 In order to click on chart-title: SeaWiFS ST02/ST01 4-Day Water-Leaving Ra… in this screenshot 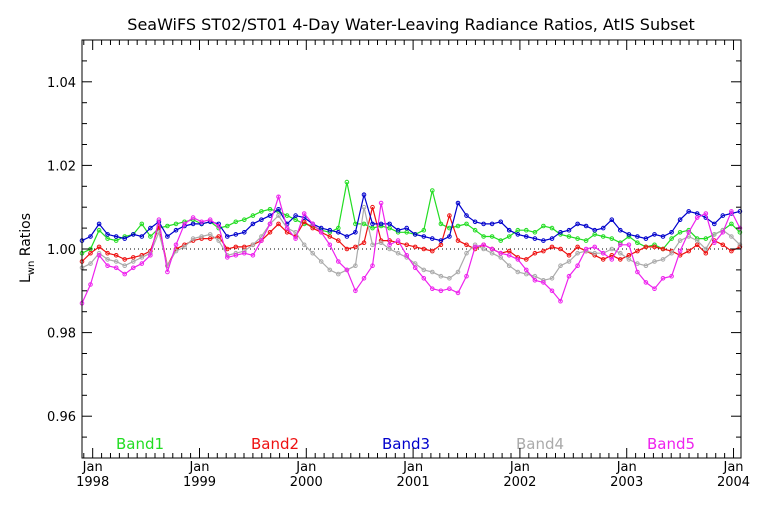, I will do `click(410, 24)`.